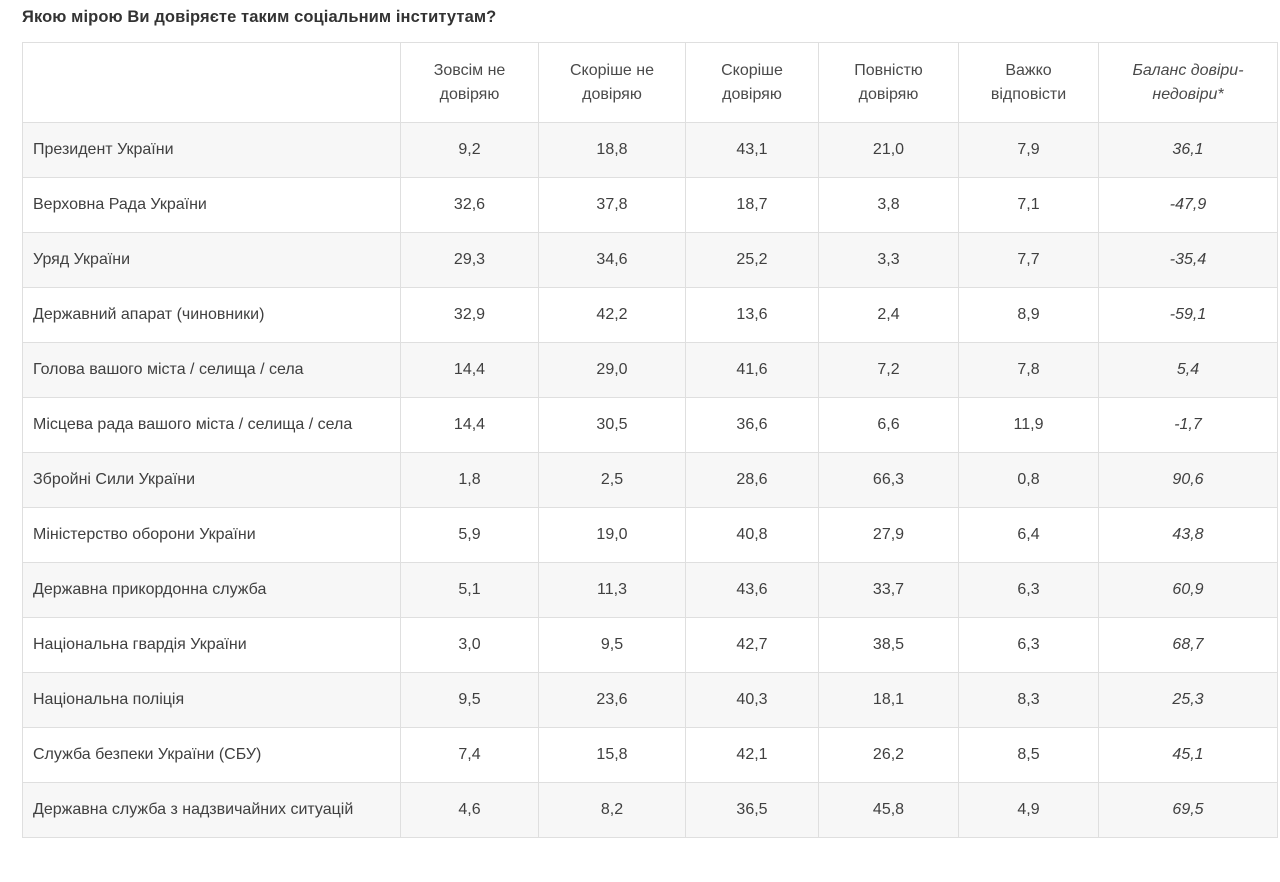 The width and height of the screenshot is (1280, 882). What do you see at coordinates (211, 535) in the screenshot?
I see `institution-name: Міністерство оборони України` at bounding box center [211, 535].